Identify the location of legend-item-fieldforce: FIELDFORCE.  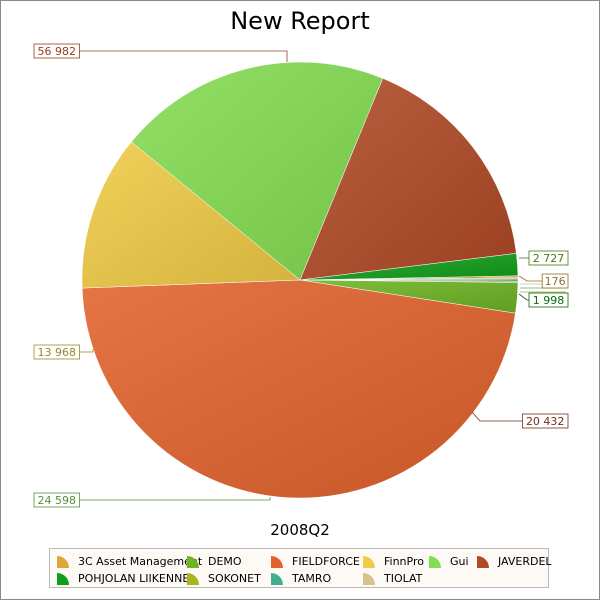
(315, 561).